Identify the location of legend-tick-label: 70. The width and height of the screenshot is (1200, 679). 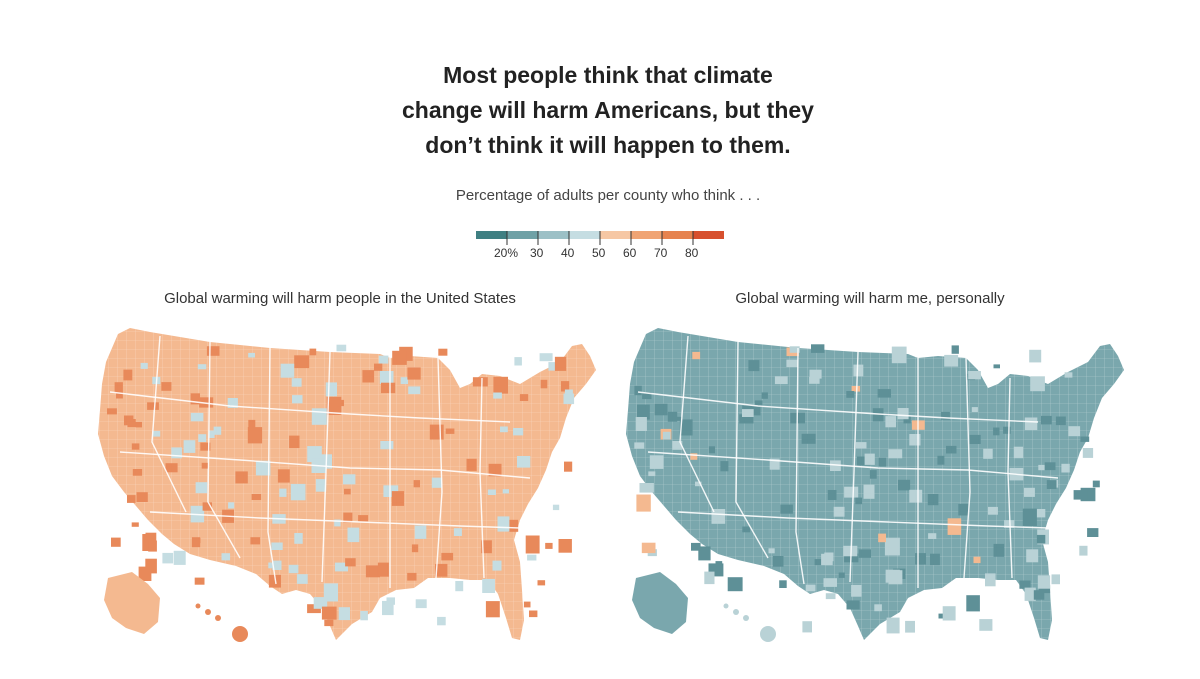
(661, 253).